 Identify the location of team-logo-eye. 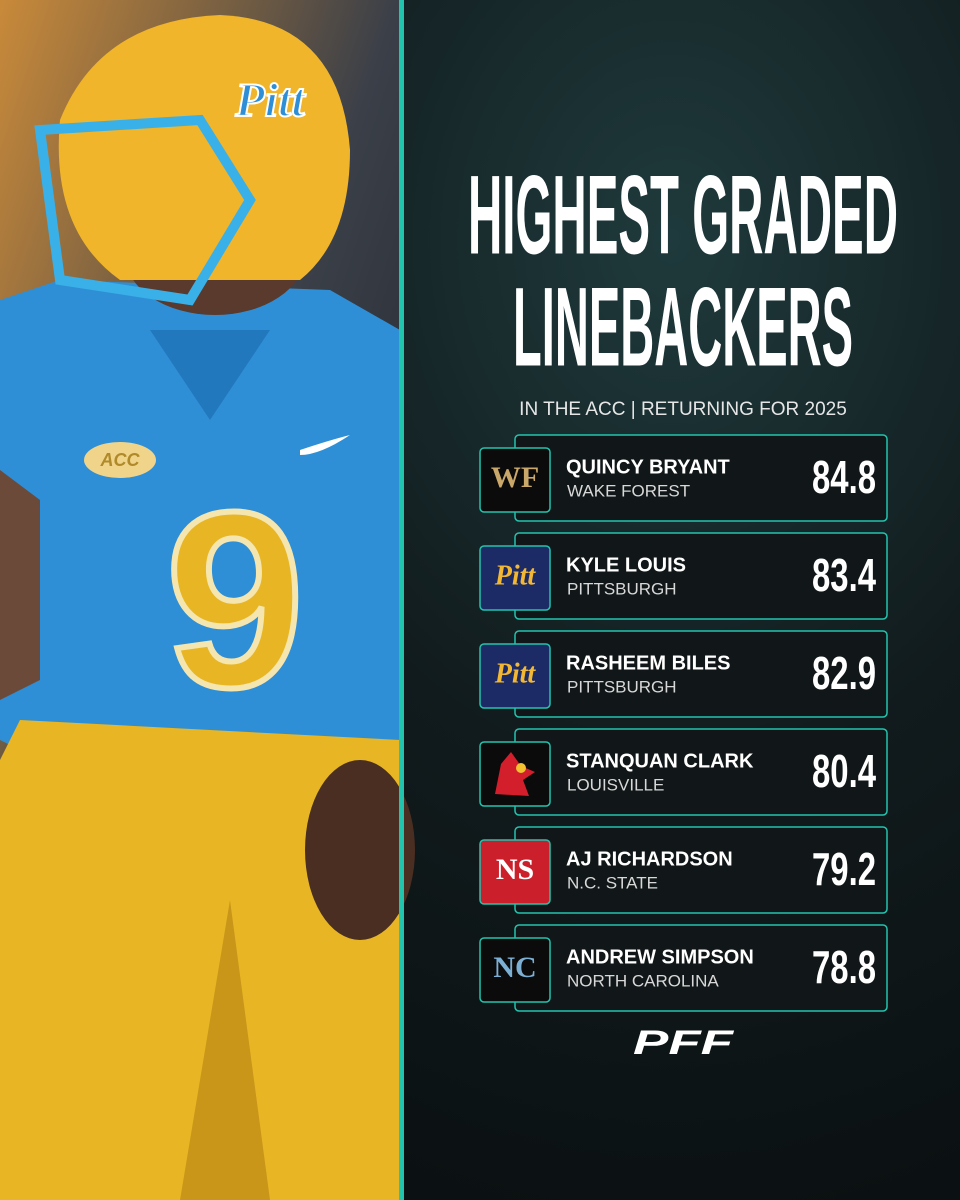
(521, 768).